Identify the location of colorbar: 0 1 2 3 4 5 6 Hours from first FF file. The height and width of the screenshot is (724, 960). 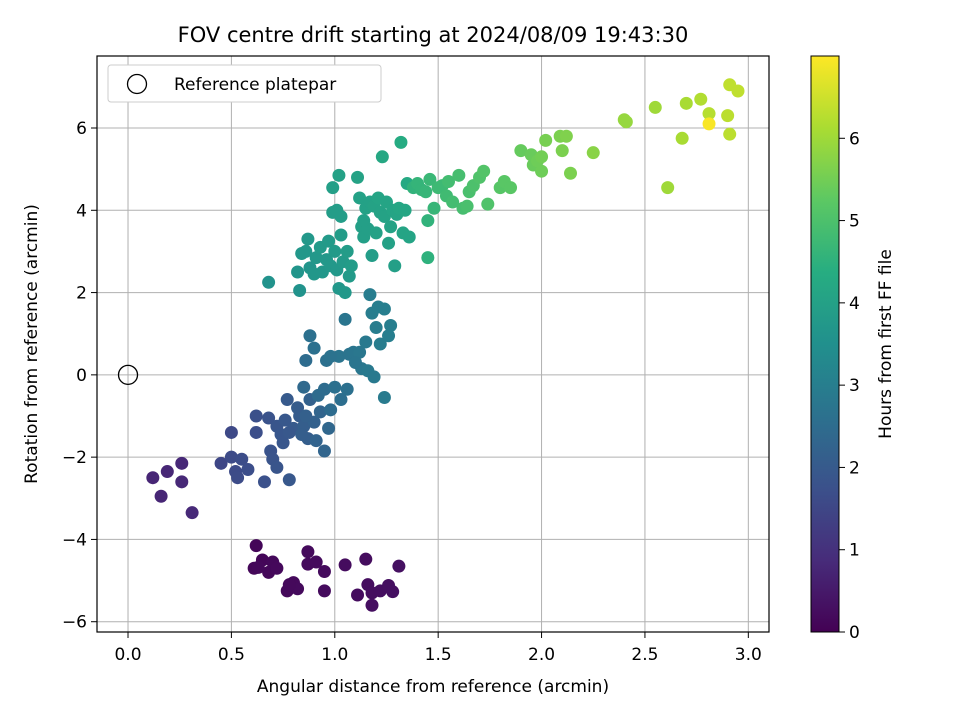
(853, 349).